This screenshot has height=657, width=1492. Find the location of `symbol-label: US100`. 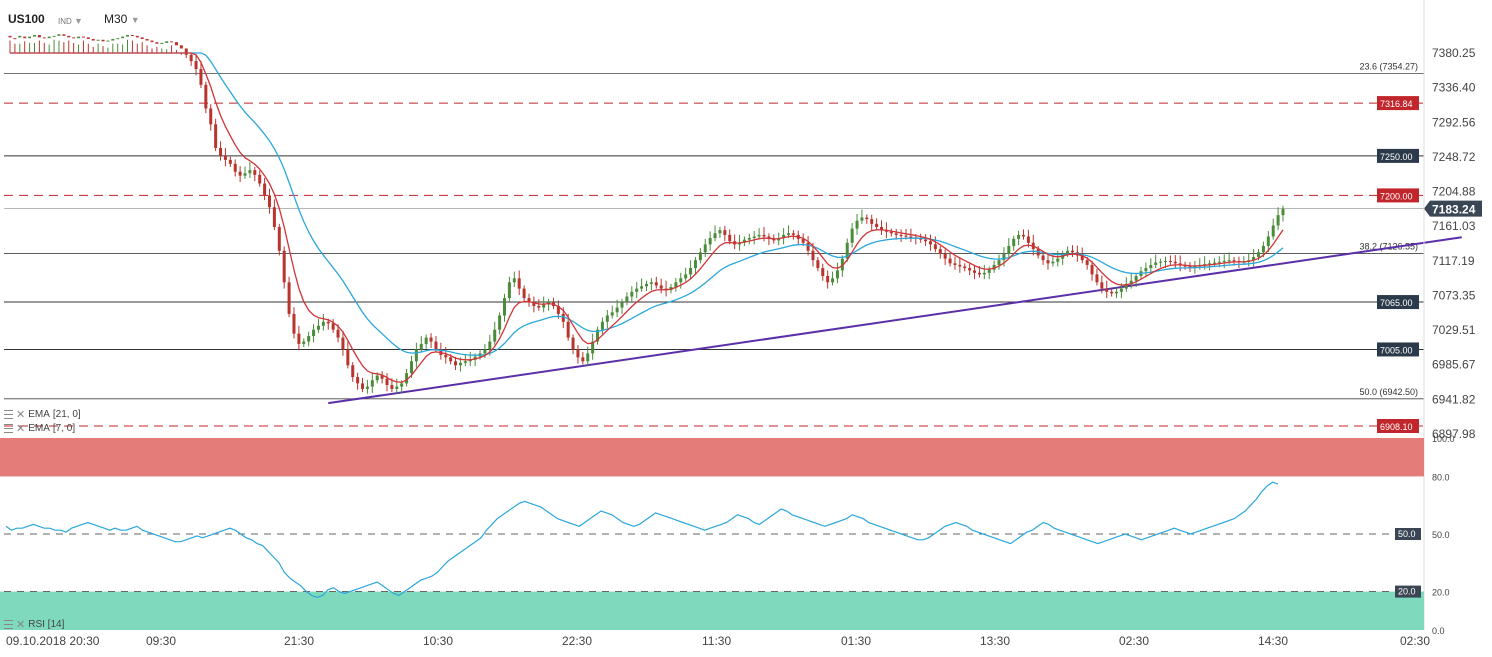

symbol-label: US100 is located at coordinates (26, 19).